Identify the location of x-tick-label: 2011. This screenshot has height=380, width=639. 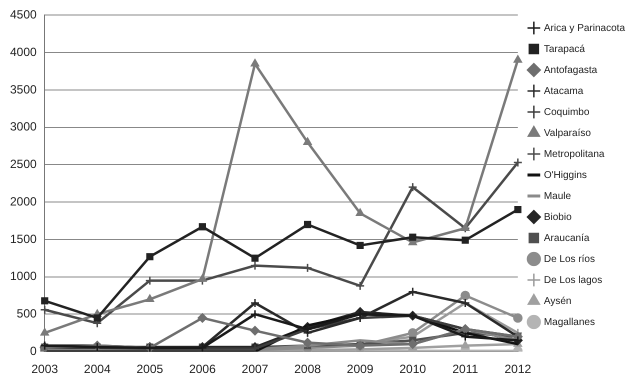
(465, 369).